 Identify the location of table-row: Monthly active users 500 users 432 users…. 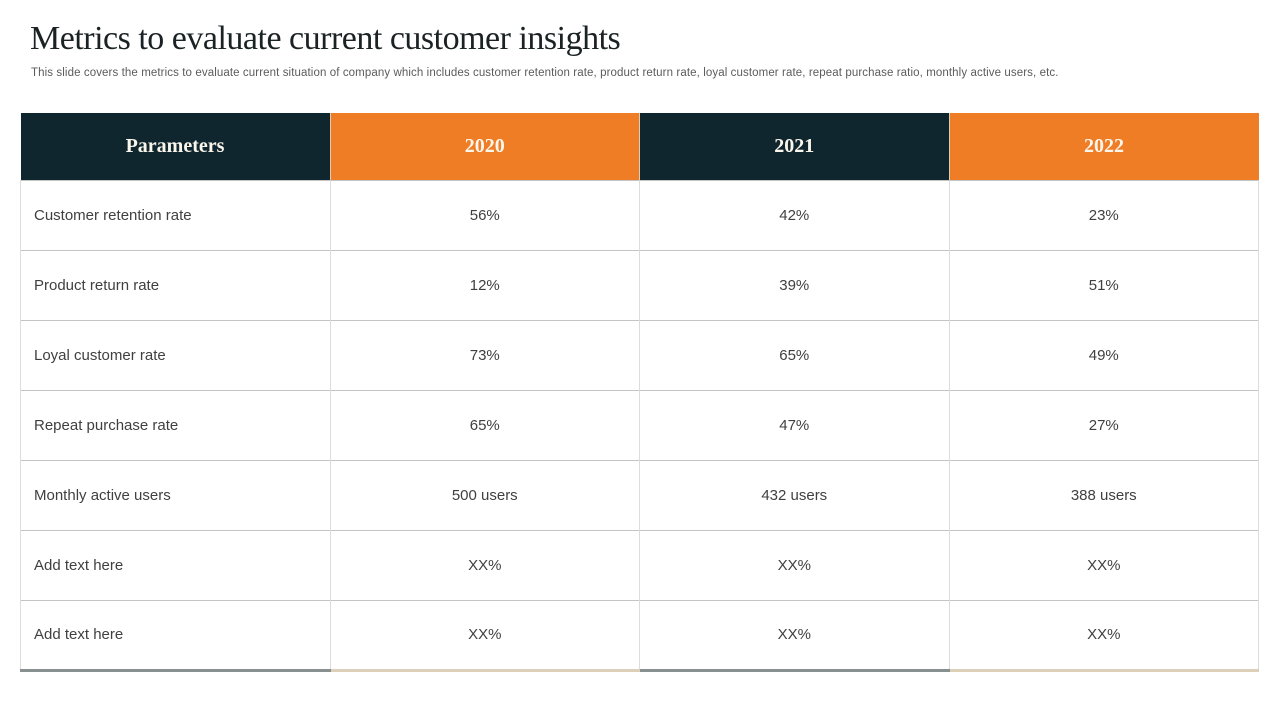
(639, 494).